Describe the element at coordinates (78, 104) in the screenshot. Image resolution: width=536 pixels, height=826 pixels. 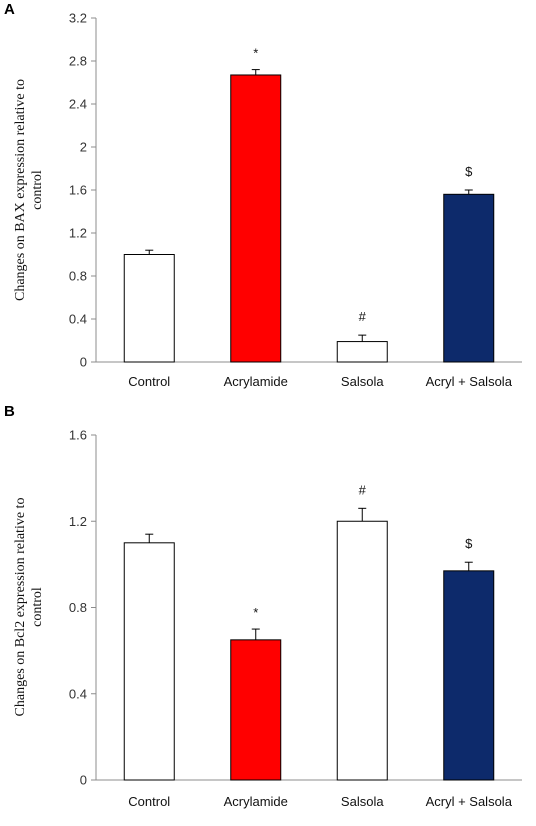
I see `y-tick-label: 2.4` at that location.